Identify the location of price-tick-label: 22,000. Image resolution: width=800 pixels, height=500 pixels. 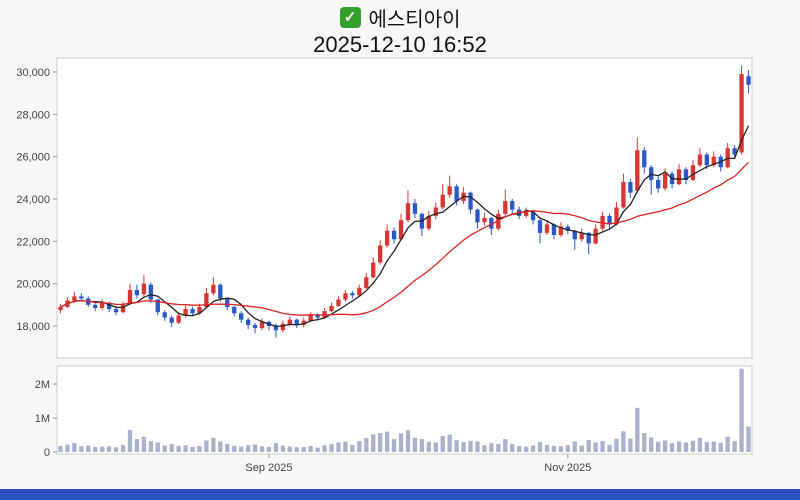
(33, 242).